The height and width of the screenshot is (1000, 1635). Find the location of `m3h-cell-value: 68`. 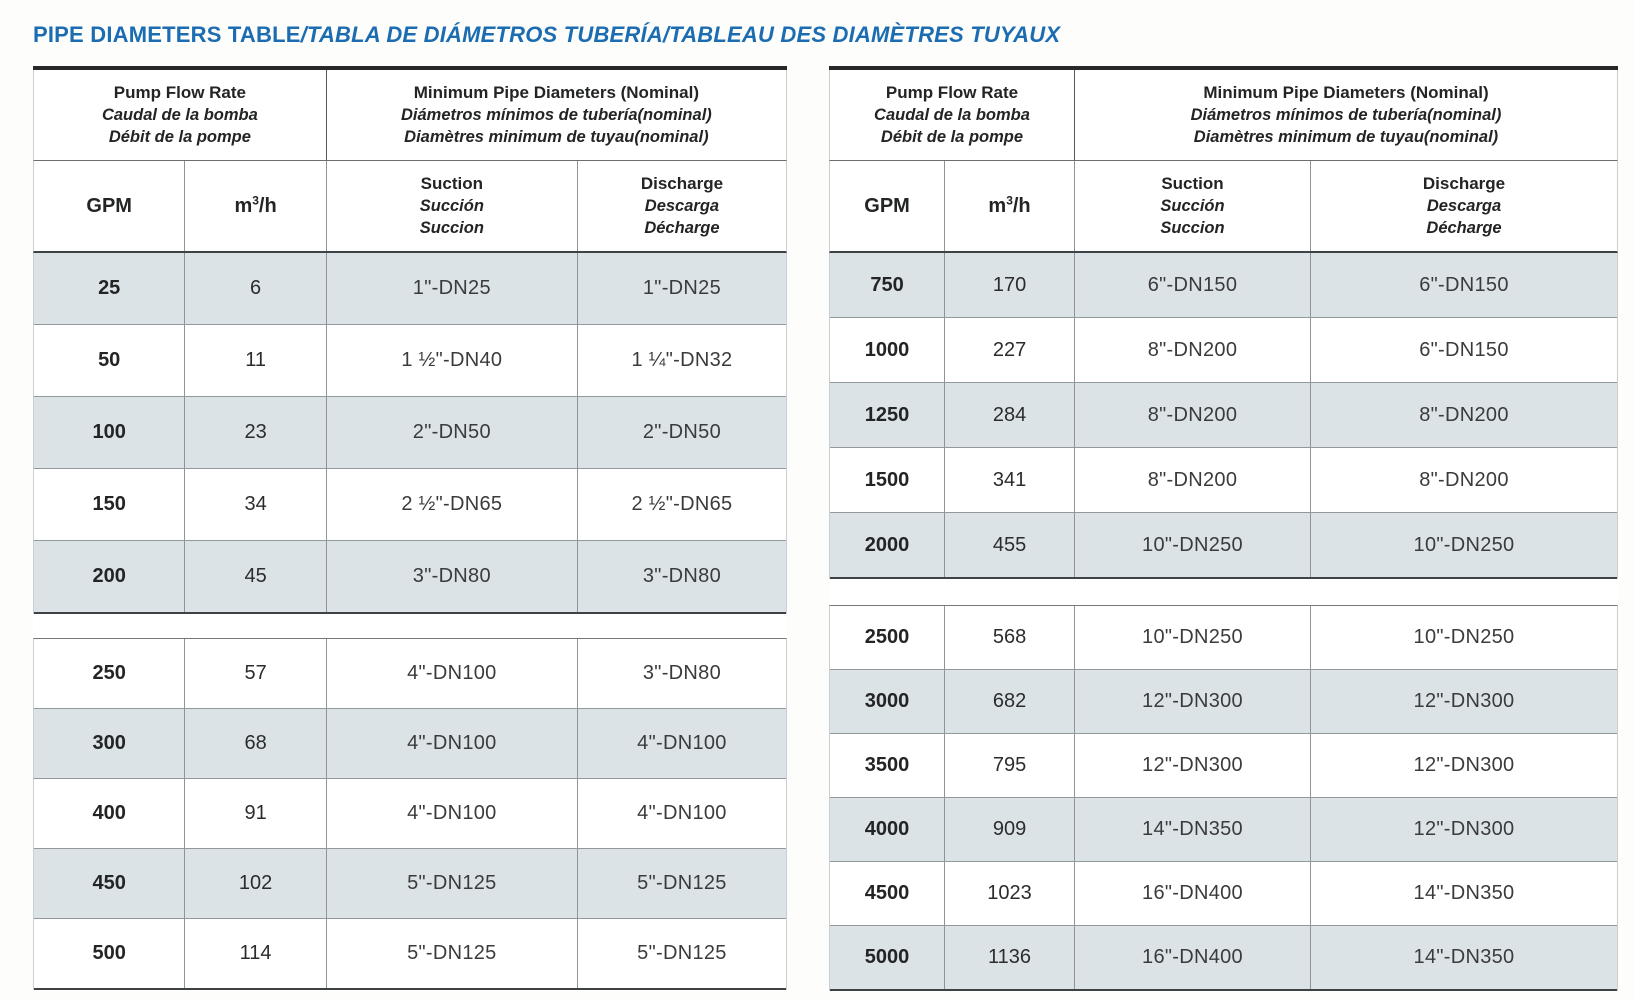

m3h-cell-value: 68 is located at coordinates (255, 743).